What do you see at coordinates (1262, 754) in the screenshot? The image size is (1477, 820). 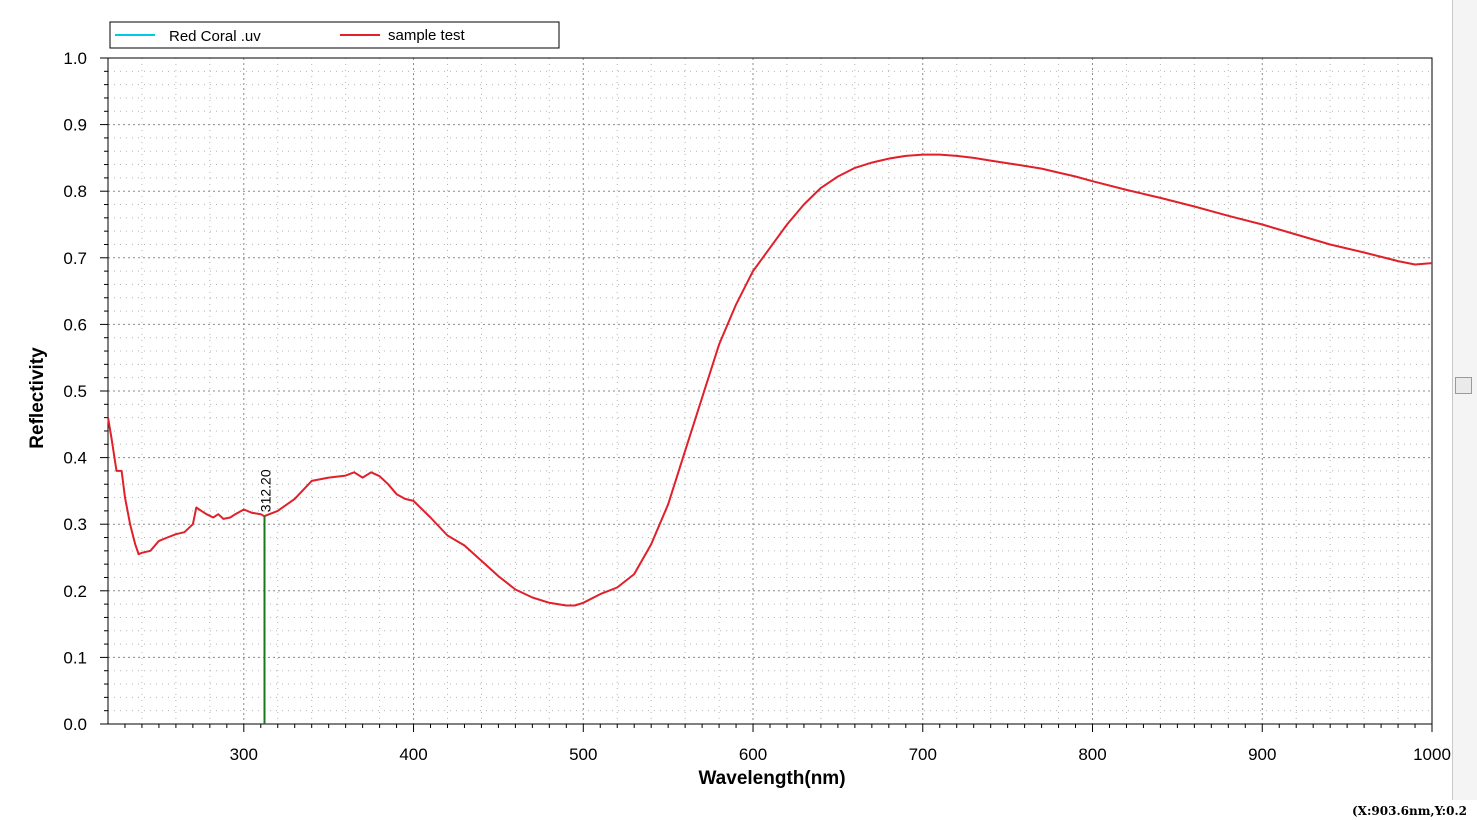 I see `x-tick-label: 900` at bounding box center [1262, 754].